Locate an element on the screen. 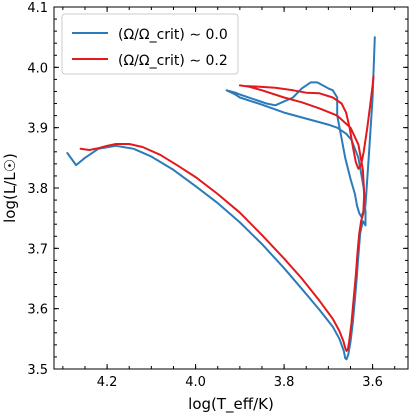  y-tick-label: 3.5 is located at coordinates (37, 370).